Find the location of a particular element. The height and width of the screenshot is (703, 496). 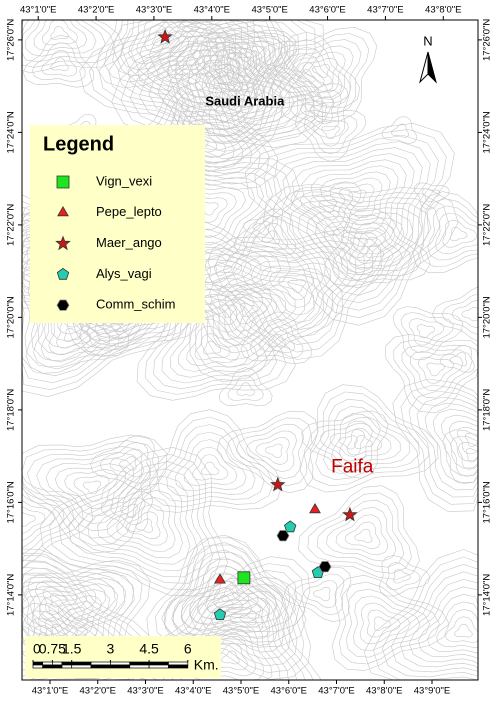

y-tick-label-right: 17°26'0"N is located at coordinates (487, 40).